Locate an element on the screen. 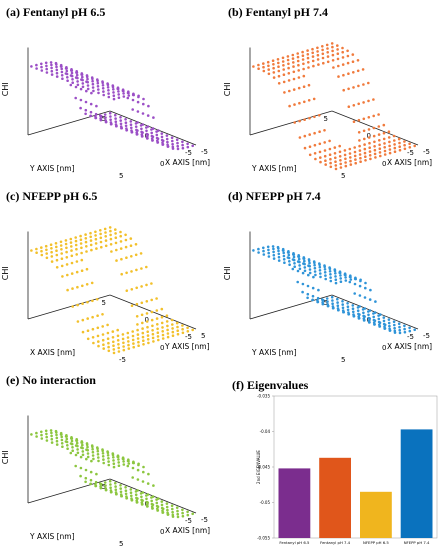 Image resolution: width=444 pixels, height=552 pixels. tick-label: 5 is located at coordinates (121, 544).